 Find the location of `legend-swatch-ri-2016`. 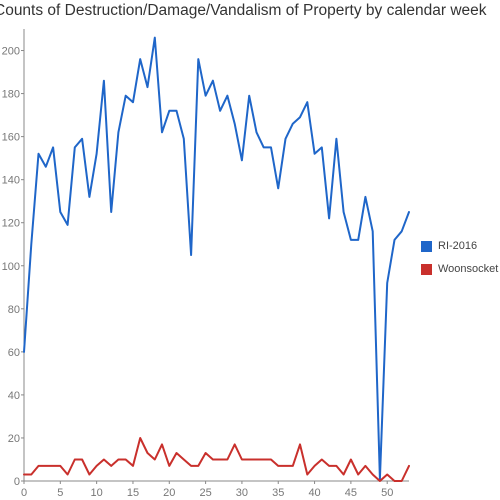

legend-swatch-ri-2016 is located at coordinates (426, 246).